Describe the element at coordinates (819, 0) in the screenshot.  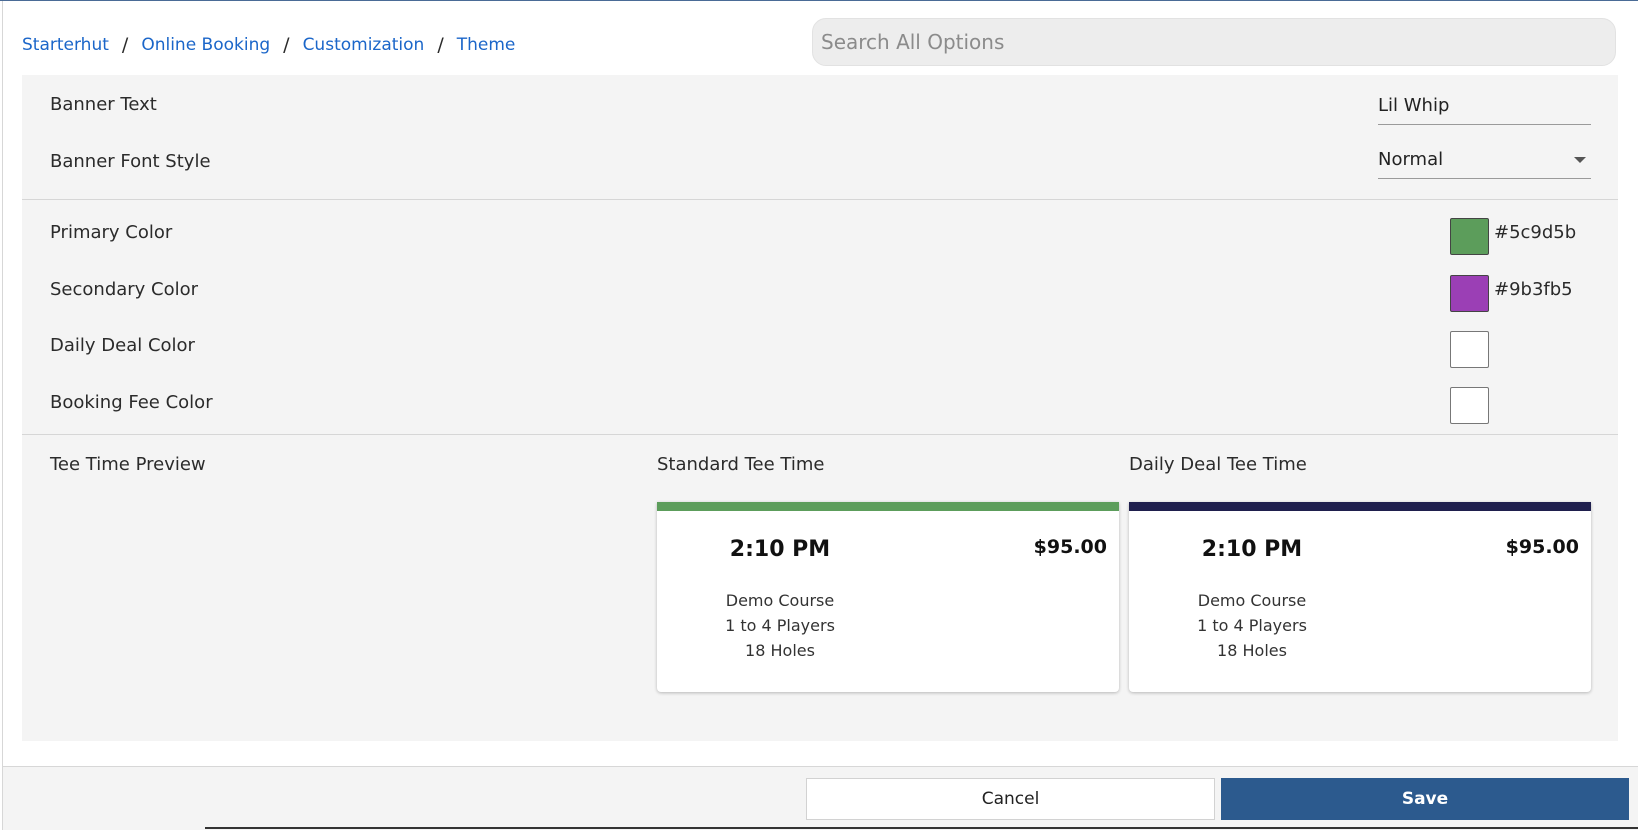
I see `top-border` at that location.